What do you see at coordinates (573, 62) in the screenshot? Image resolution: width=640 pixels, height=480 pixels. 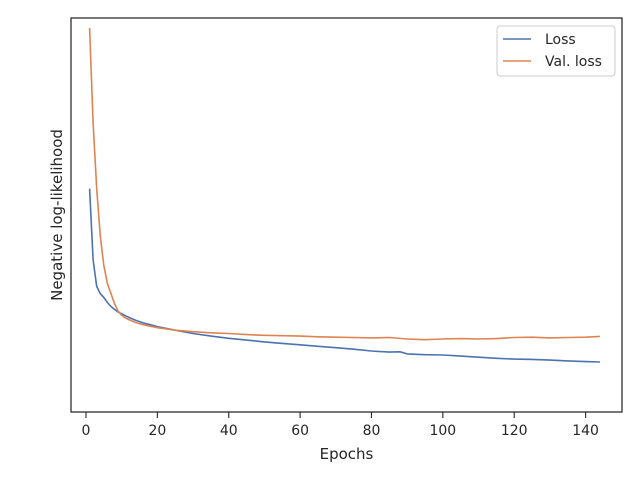 I see `legend-label-val-loss: Val. loss` at bounding box center [573, 62].